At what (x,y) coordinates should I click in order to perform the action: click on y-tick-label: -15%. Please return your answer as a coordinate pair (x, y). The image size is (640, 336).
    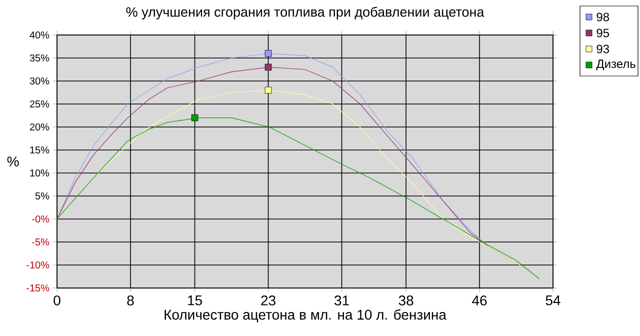
    Looking at the image, I should click on (38, 288).